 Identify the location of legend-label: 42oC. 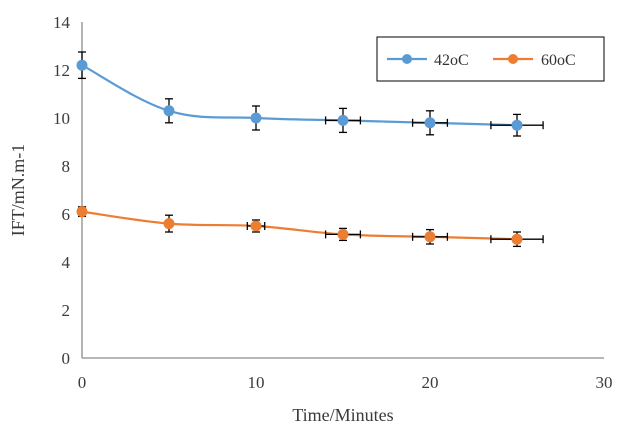
(451, 60).